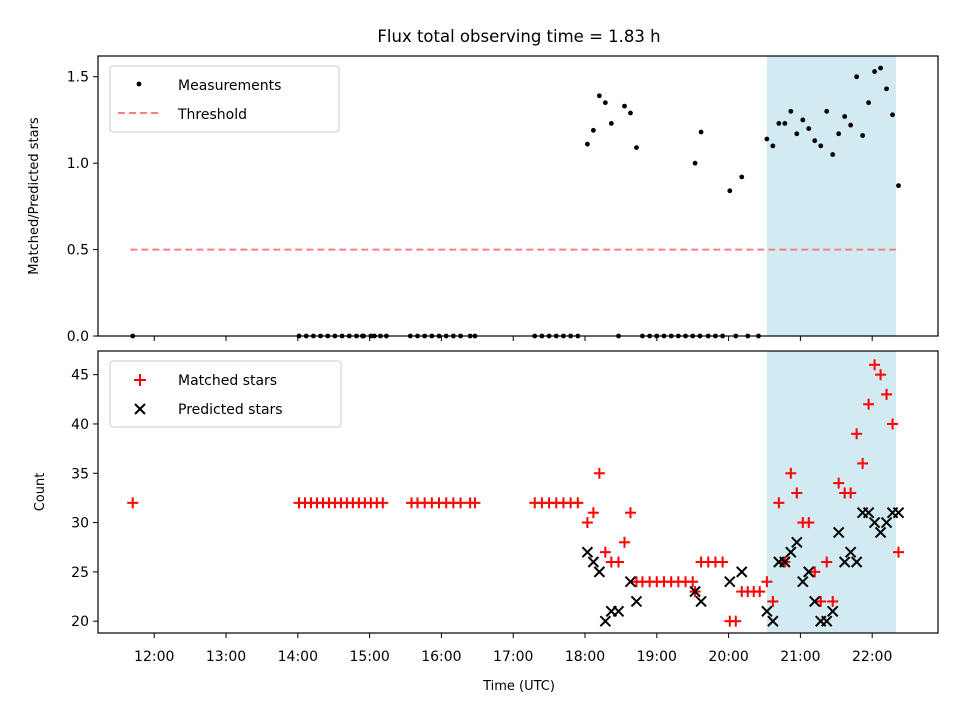 The image size is (960, 720). Describe the element at coordinates (831, 492) in the screenshot. I see `highlight-span` at that location.